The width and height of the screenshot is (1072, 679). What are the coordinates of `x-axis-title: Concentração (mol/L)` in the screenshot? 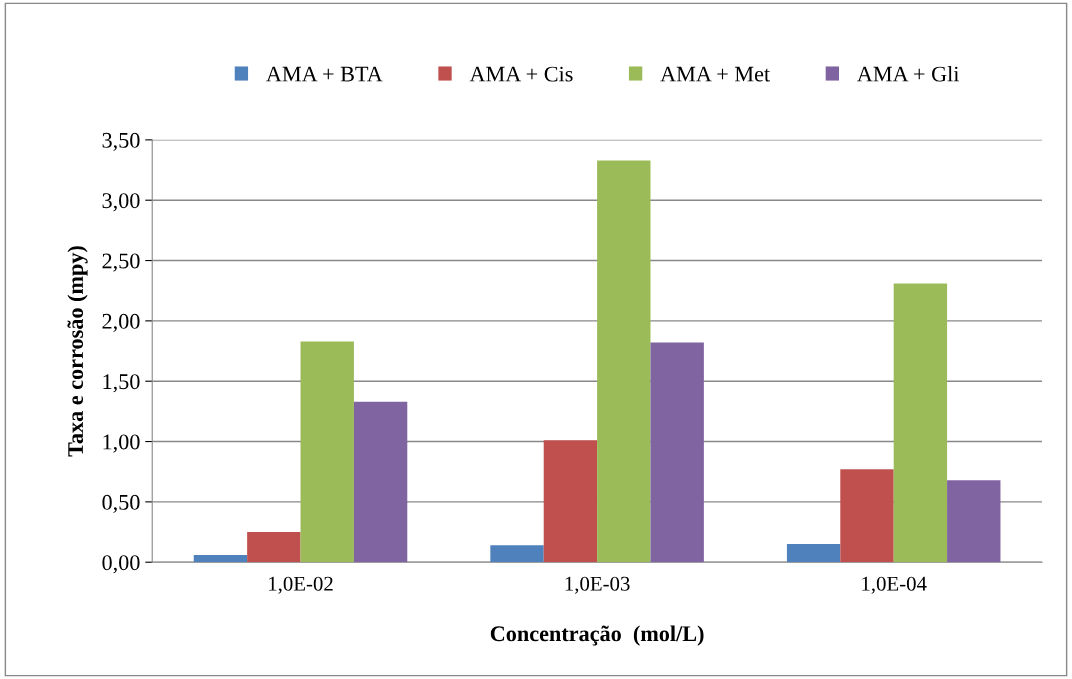 It's located at (597, 635).